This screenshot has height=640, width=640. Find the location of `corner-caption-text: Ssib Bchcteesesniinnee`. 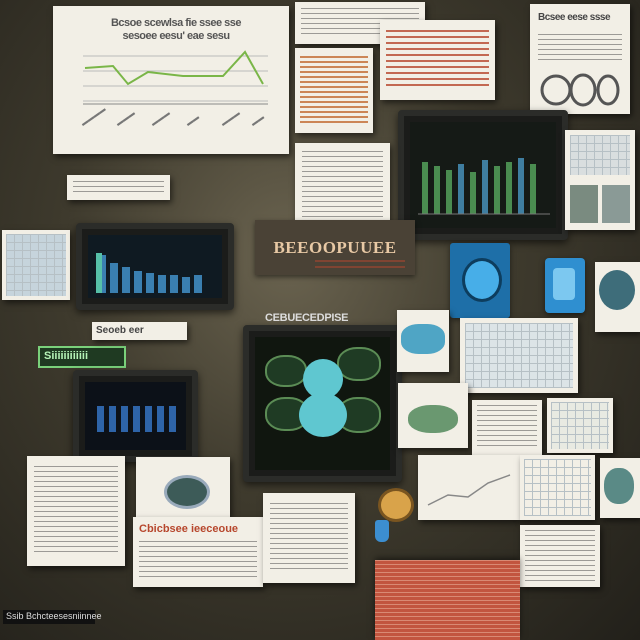

corner-caption-text: Ssib Bchcteesesniinnee is located at coordinates (54, 616).